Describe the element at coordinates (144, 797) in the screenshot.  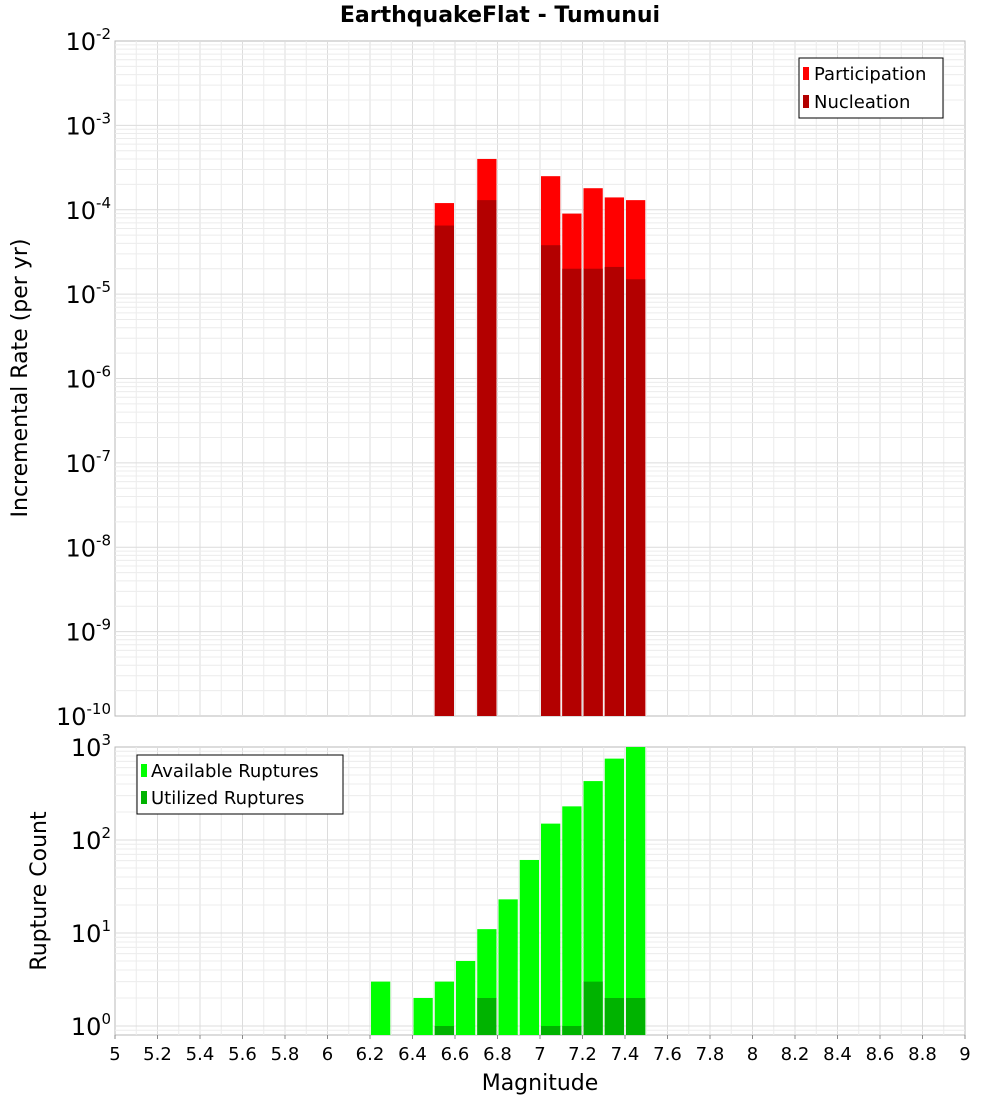
I see `utilized-legend-swatch` at that location.